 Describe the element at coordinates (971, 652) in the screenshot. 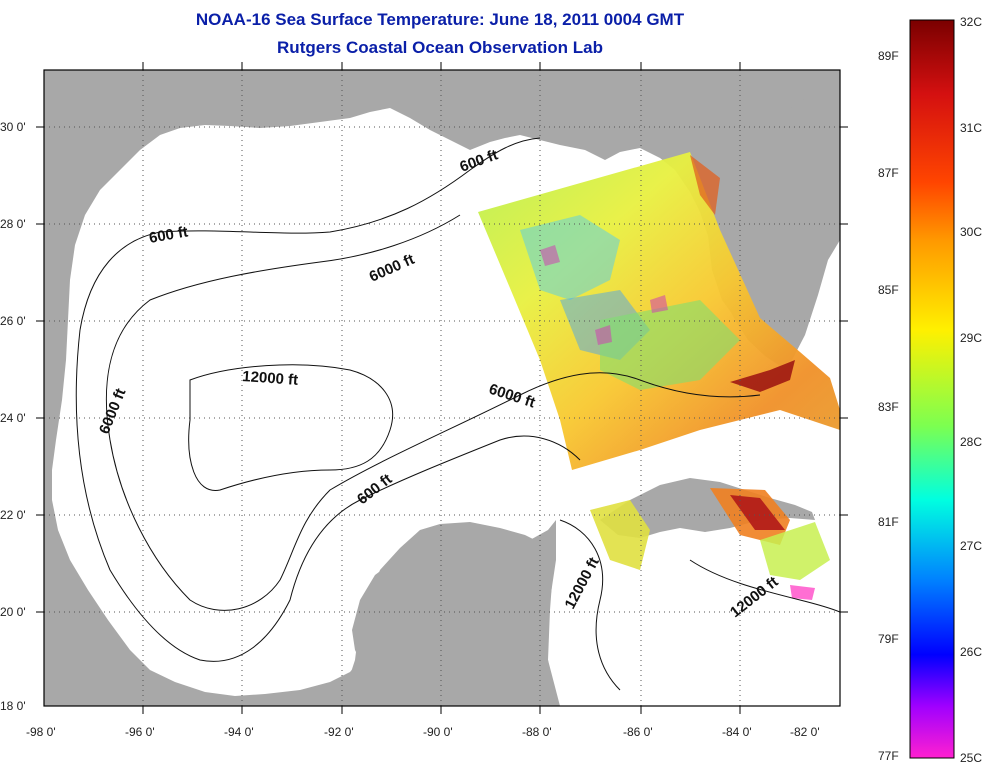

I see `colorbar-celsius-label: 26C` at that location.